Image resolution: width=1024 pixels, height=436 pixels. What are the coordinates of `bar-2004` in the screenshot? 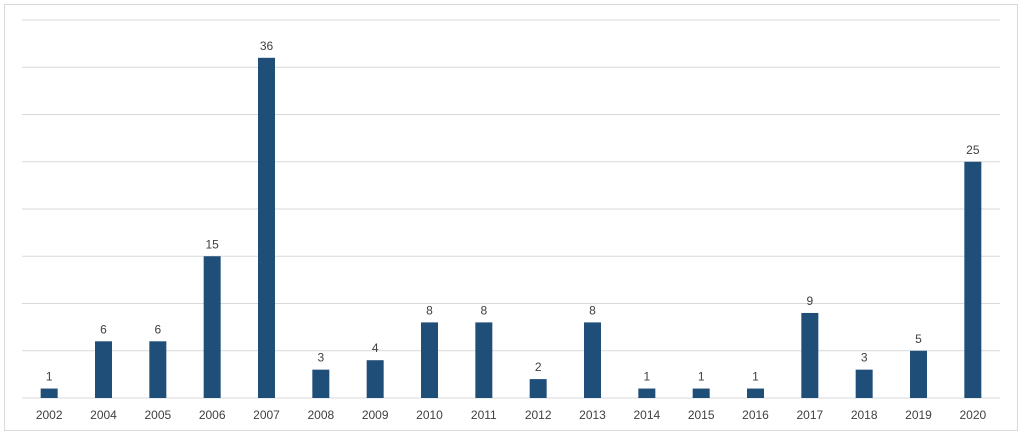 It's located at (103, 369).